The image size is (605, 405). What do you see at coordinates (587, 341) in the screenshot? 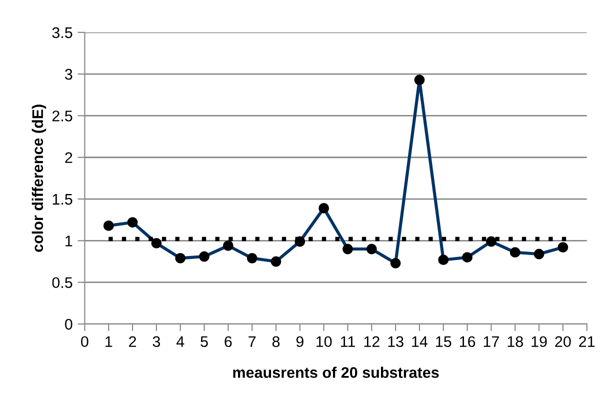
I see `x-tick-label: 21` at bounding box center [587, 341].